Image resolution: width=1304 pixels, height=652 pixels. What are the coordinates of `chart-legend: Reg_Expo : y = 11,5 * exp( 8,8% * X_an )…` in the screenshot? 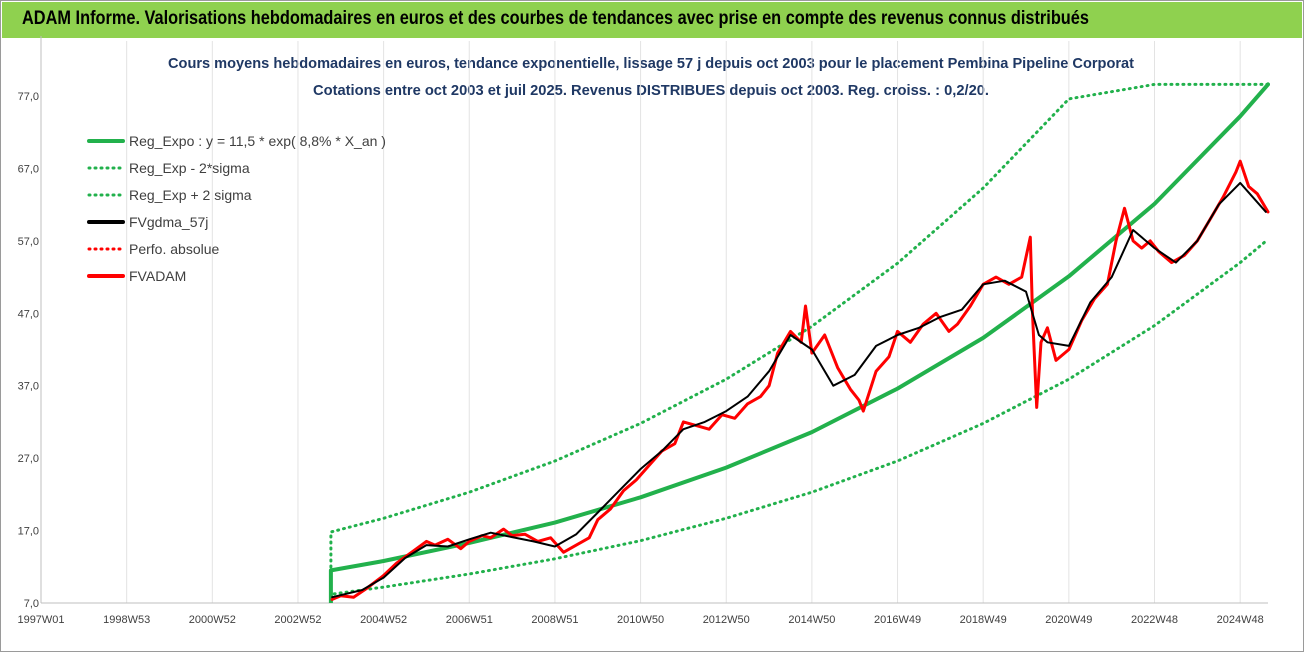 It's located at (236, 208).